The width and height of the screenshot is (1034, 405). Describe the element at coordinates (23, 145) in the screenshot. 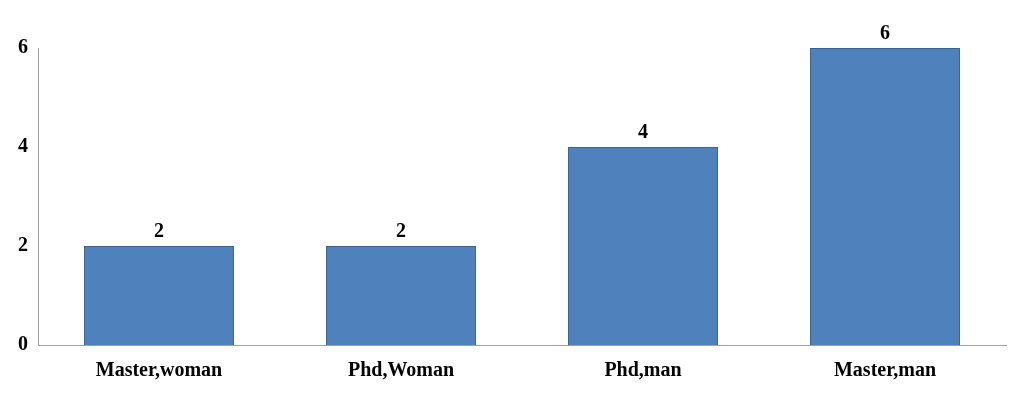

I see `y-tick-label: 4` at that location.